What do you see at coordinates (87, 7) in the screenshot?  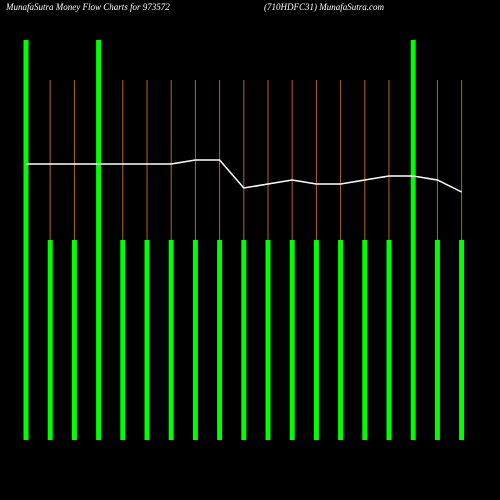 I see `chart-title: MunafaSutra Money Flow Charts for 973572` at bounding box center [87, 7].